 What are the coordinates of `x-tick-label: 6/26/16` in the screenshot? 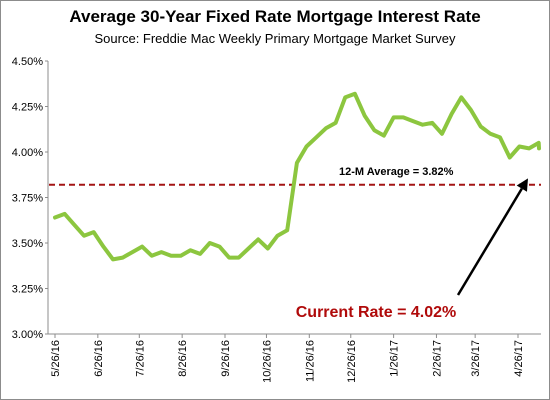 It's located at (99, 358).